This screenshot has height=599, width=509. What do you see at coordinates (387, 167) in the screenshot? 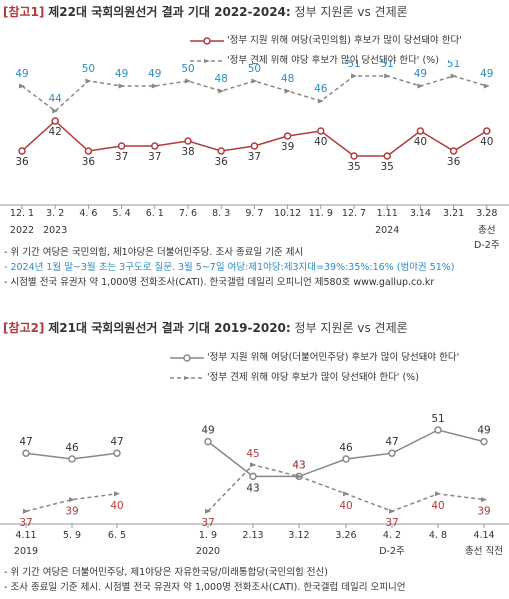
I see `data-label-1-0-11: 35` at bounding box center [387, 167].